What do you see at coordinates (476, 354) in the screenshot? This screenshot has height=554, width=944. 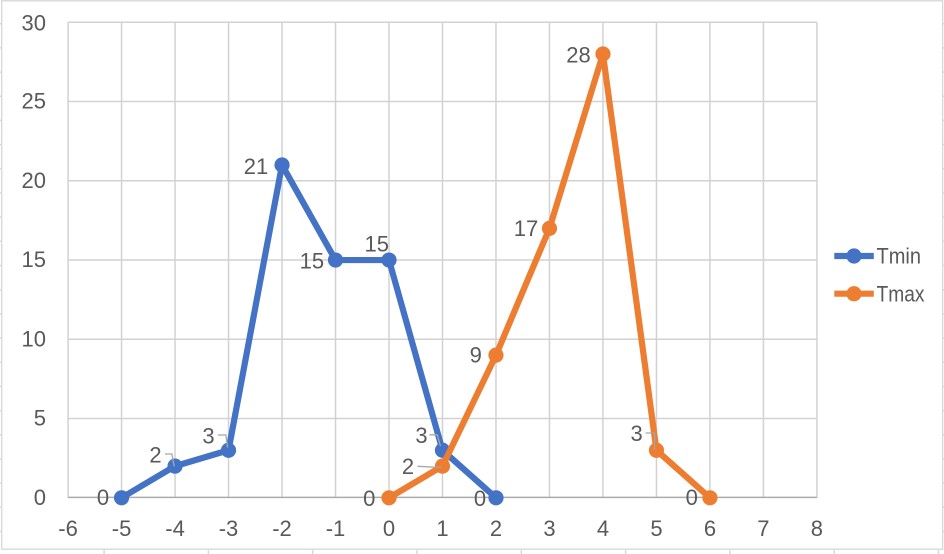 I see `svg-text: 9` at bounding box center [476, 354].